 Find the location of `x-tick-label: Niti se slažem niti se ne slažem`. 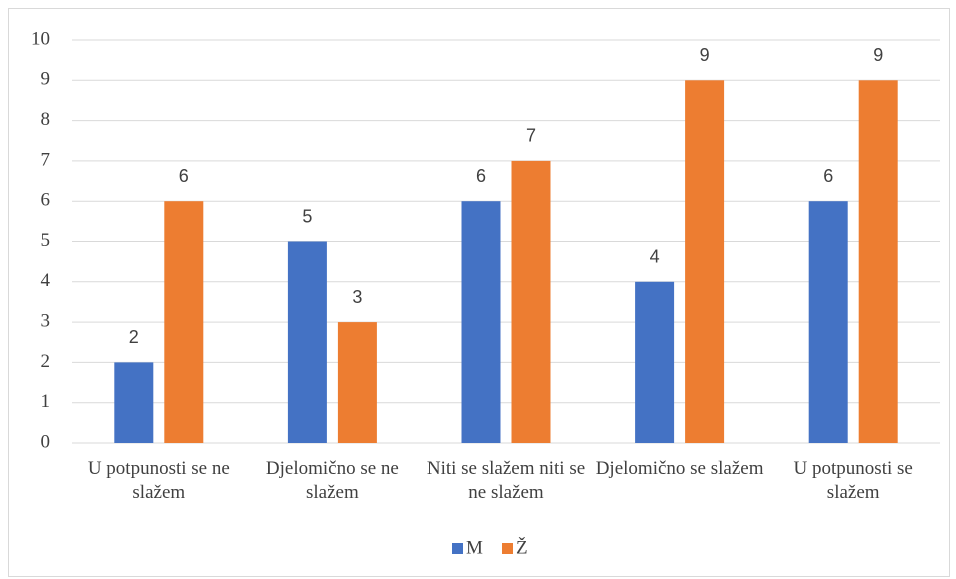

x-tick-label: Niti se slažem niti se ne slažem is located at coordinates (506, 480).